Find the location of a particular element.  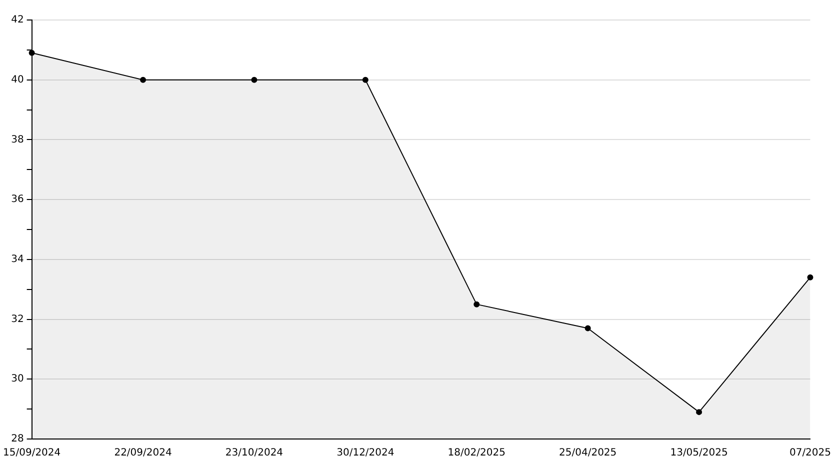

x-tick-label: 18/02/2025 is located at coordinates (477, 453).